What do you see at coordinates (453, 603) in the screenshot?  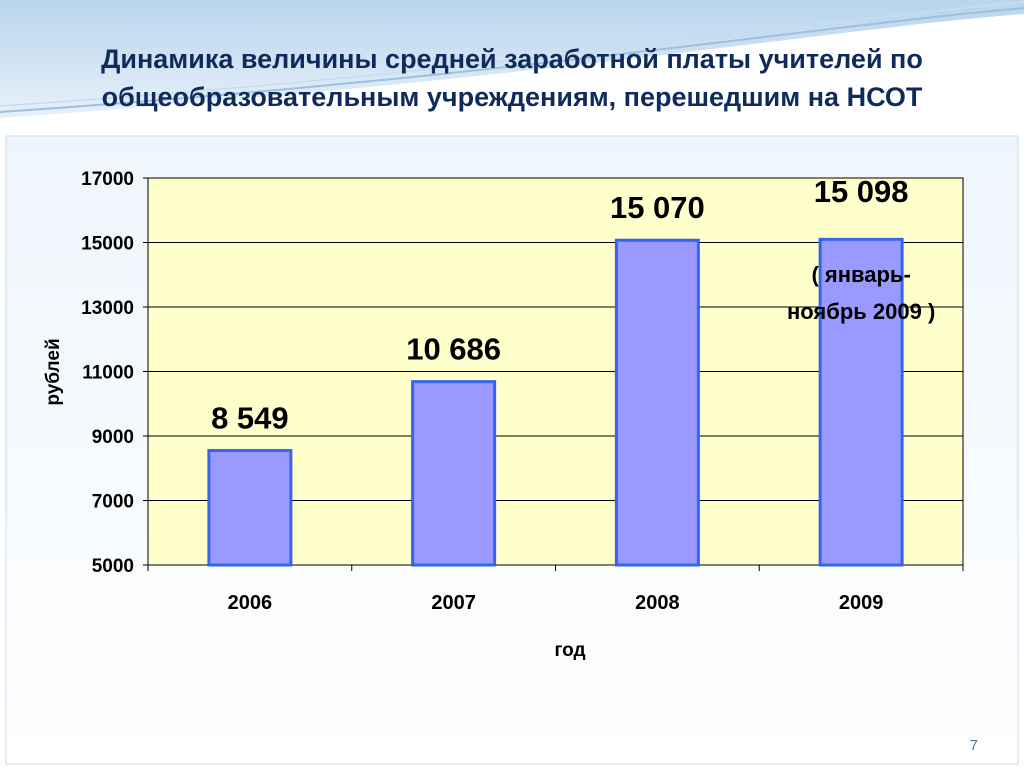 I see `x-tick-label-2007: 2007` at bounding box center [453, 603].